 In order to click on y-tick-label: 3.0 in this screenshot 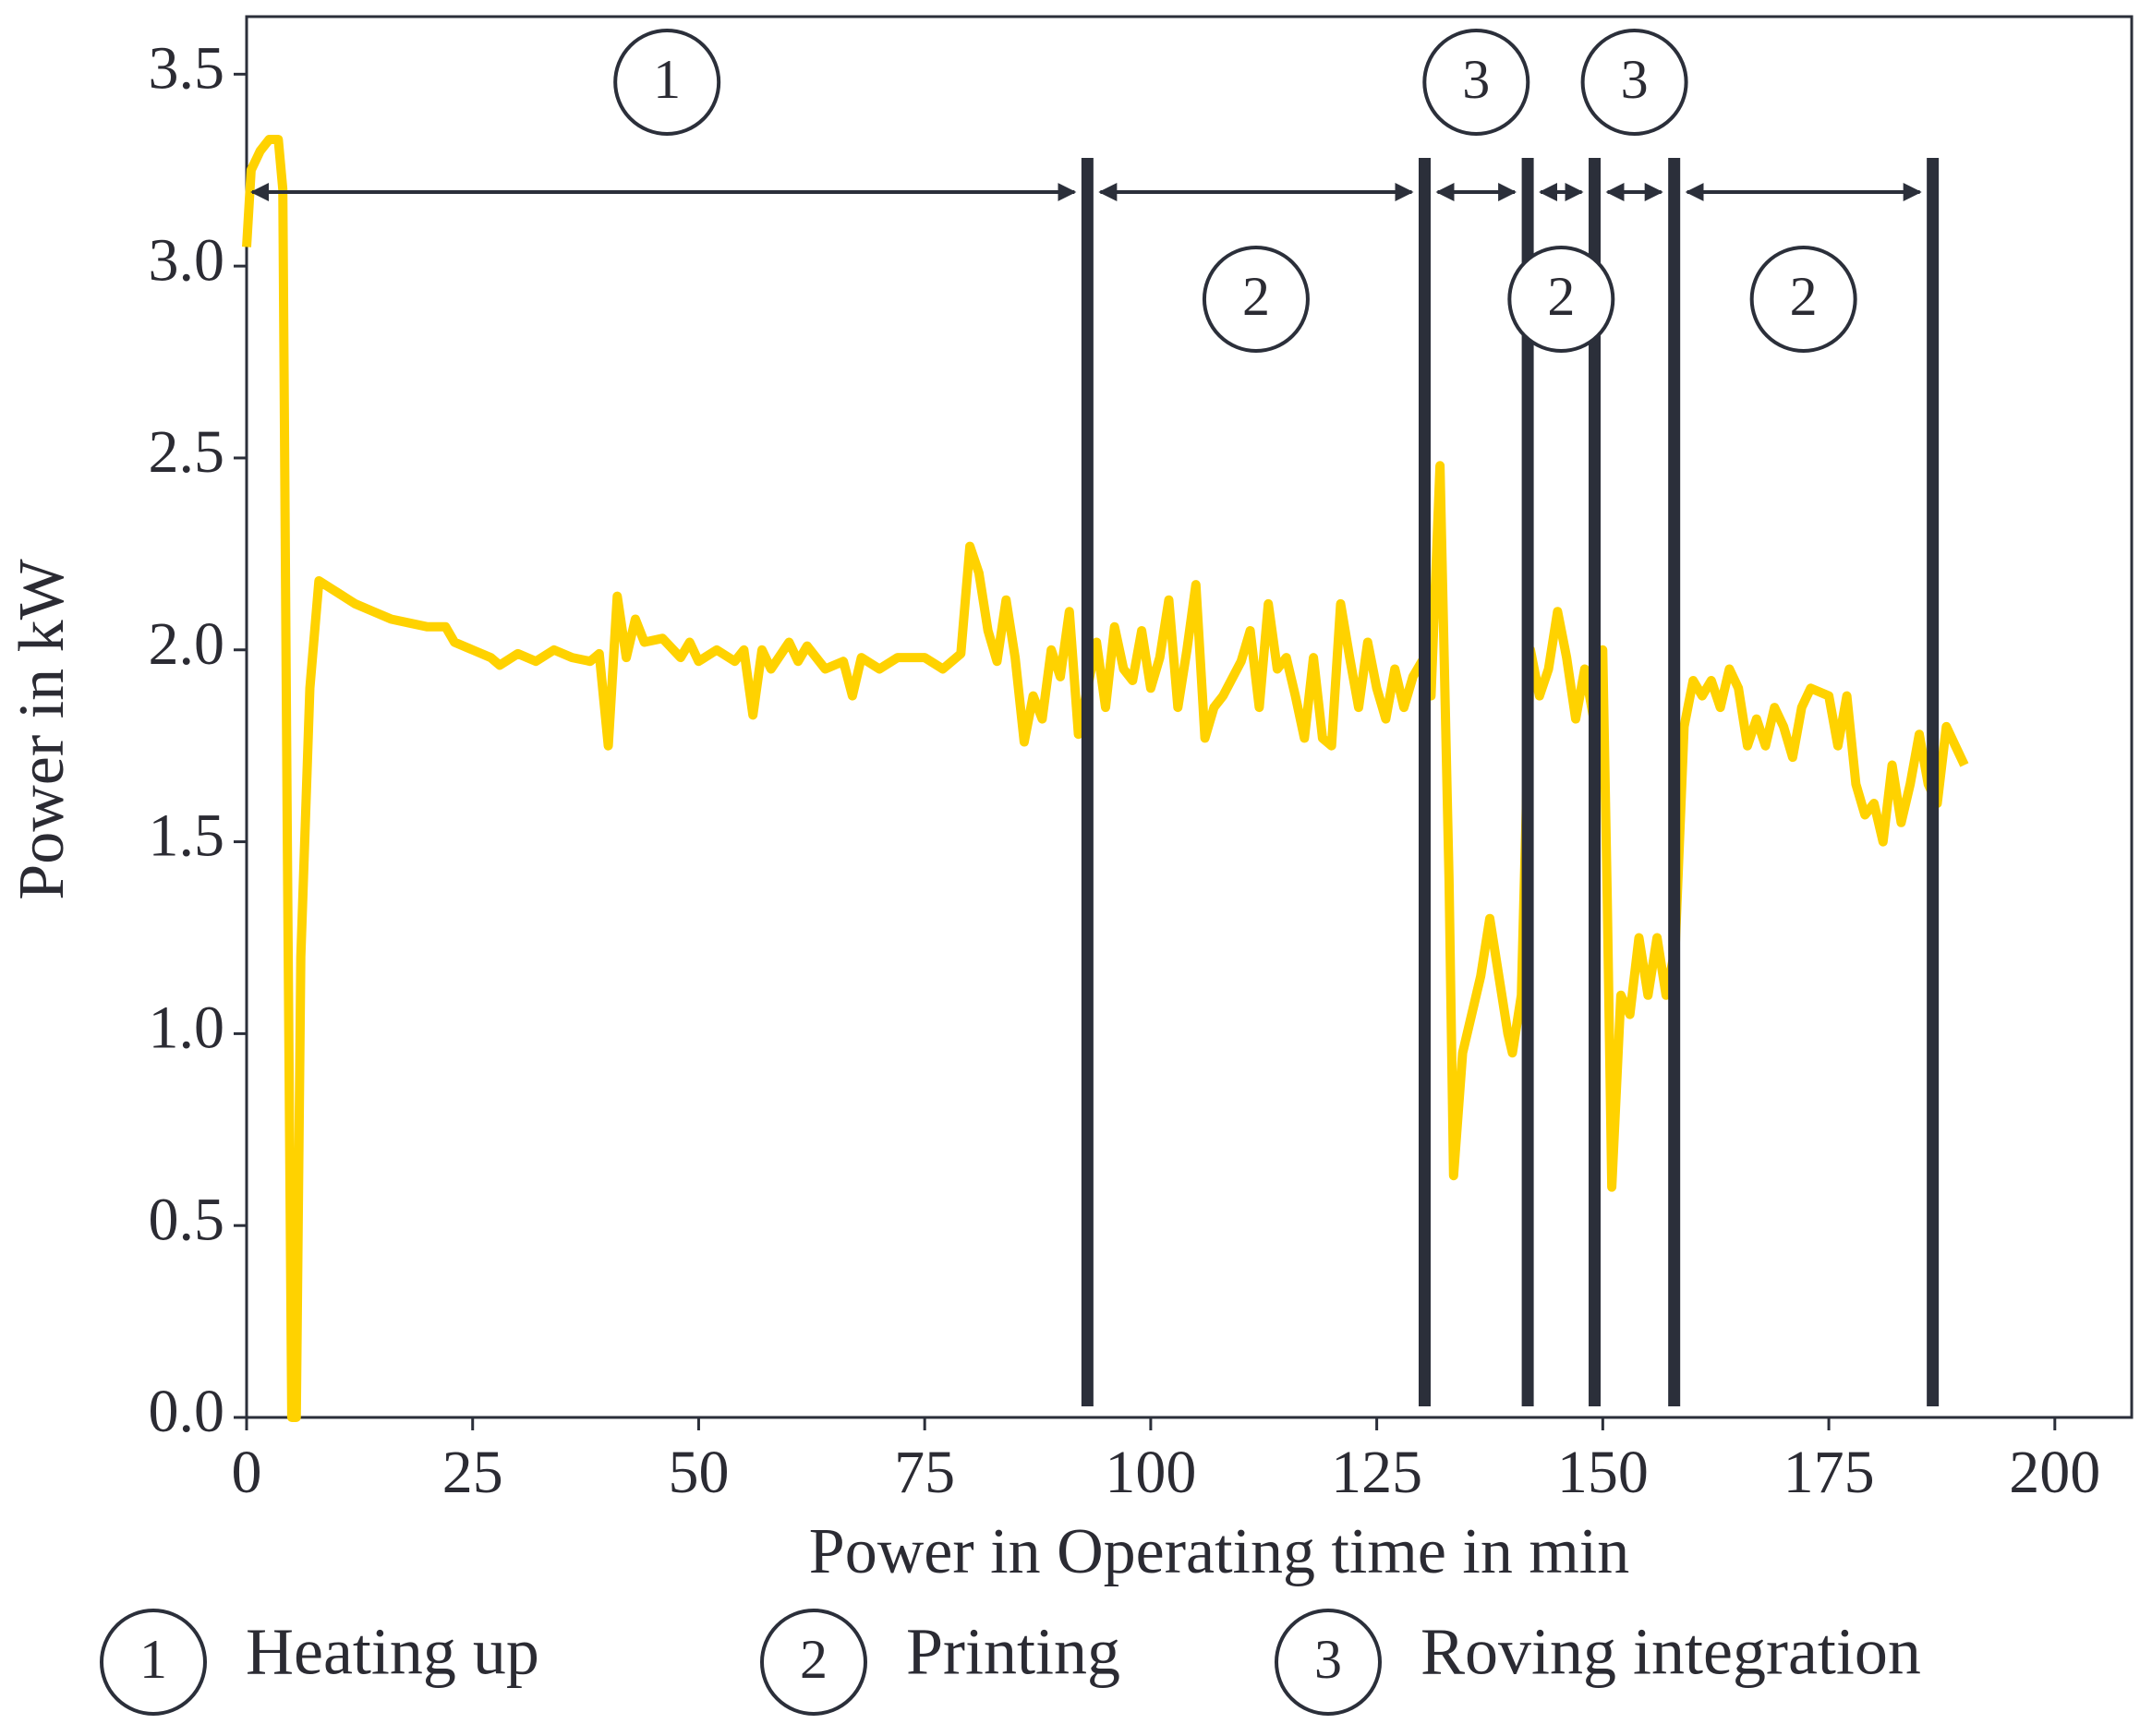, I will do `click(187, 260)`.